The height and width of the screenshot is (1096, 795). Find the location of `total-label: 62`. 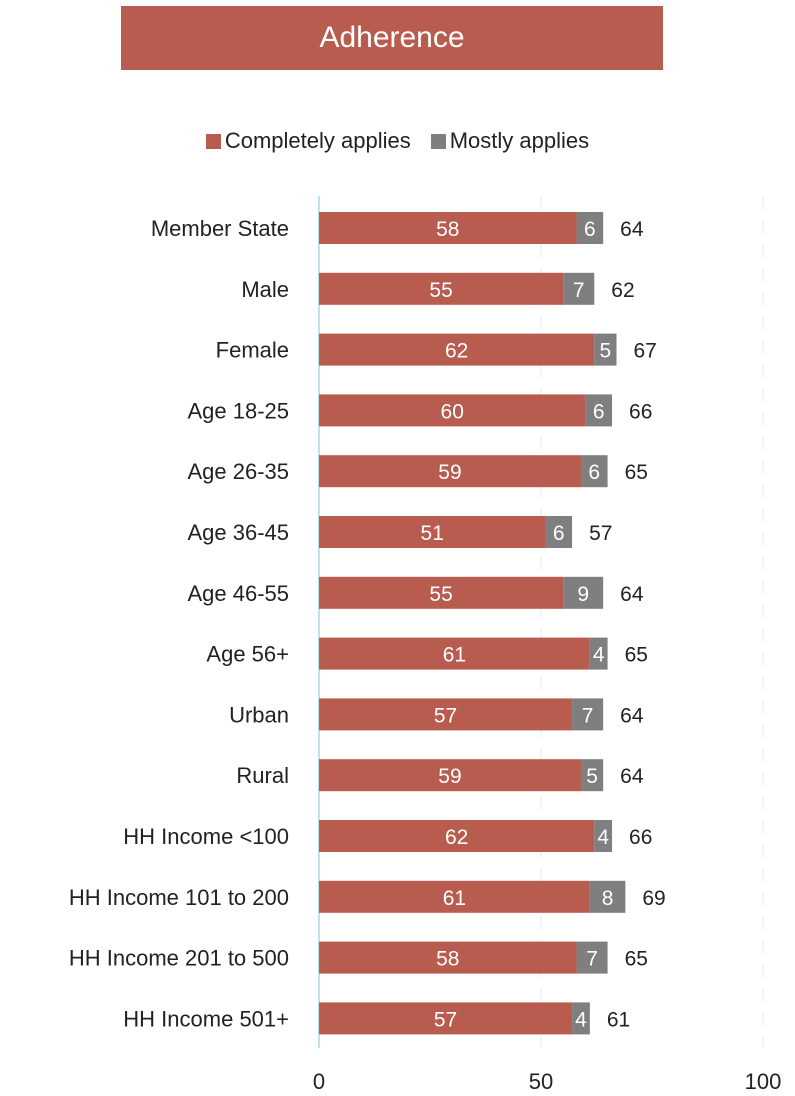

total-label: 62 is located at coordinates (622, 290).